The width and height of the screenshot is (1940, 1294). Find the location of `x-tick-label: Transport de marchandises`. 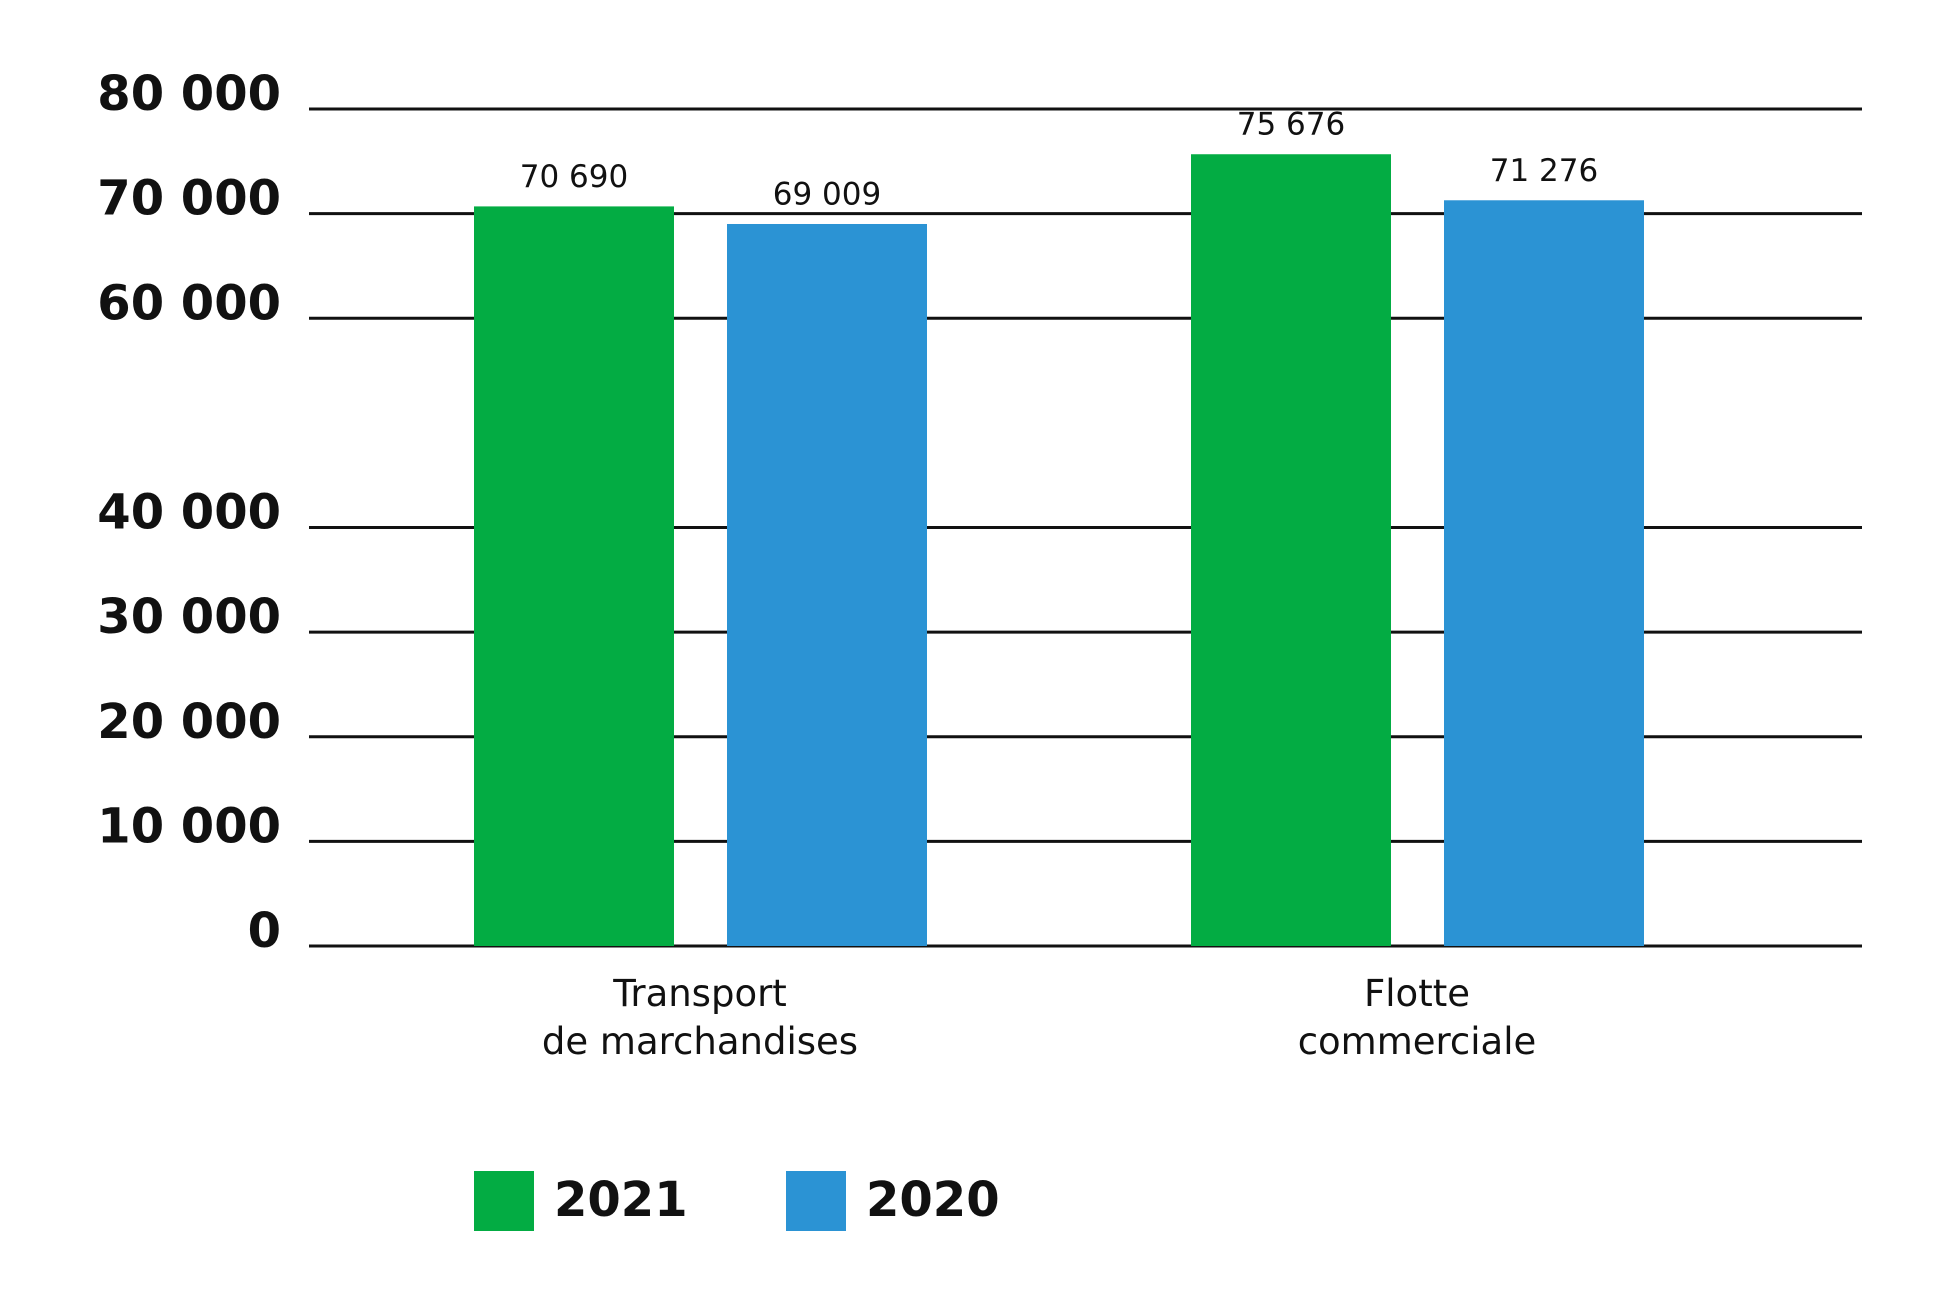

x-tick-label: Transport de marchandises is located at coordinates (700, 1017).